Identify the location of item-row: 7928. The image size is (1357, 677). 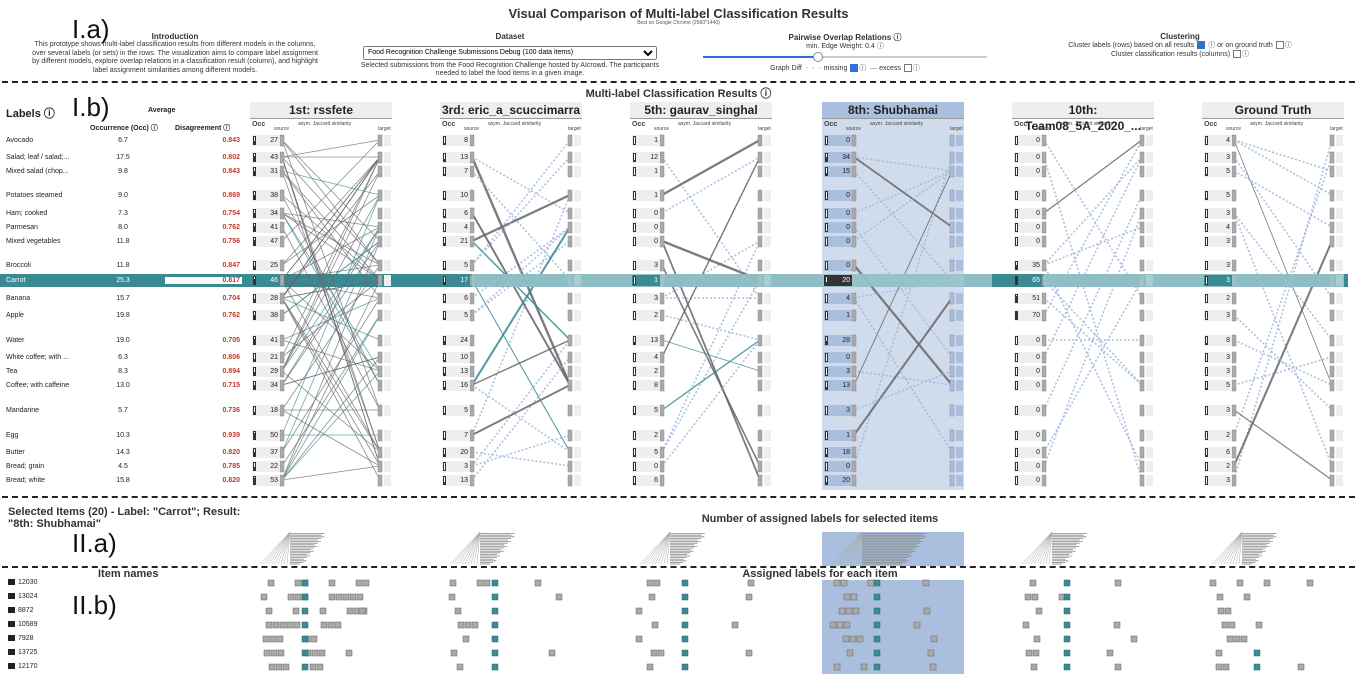
(21, 639).